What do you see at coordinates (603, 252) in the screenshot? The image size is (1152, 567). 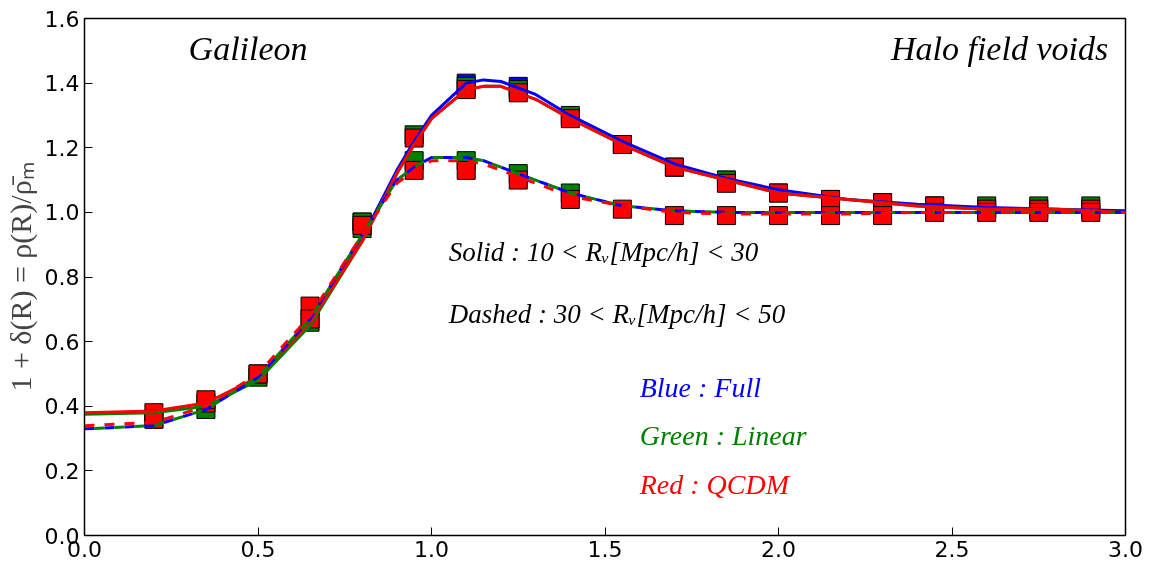 I see `annotation: Solid : 10 < Rᵥ[Mpc/h] < 30` at bounding box center [603, 252].